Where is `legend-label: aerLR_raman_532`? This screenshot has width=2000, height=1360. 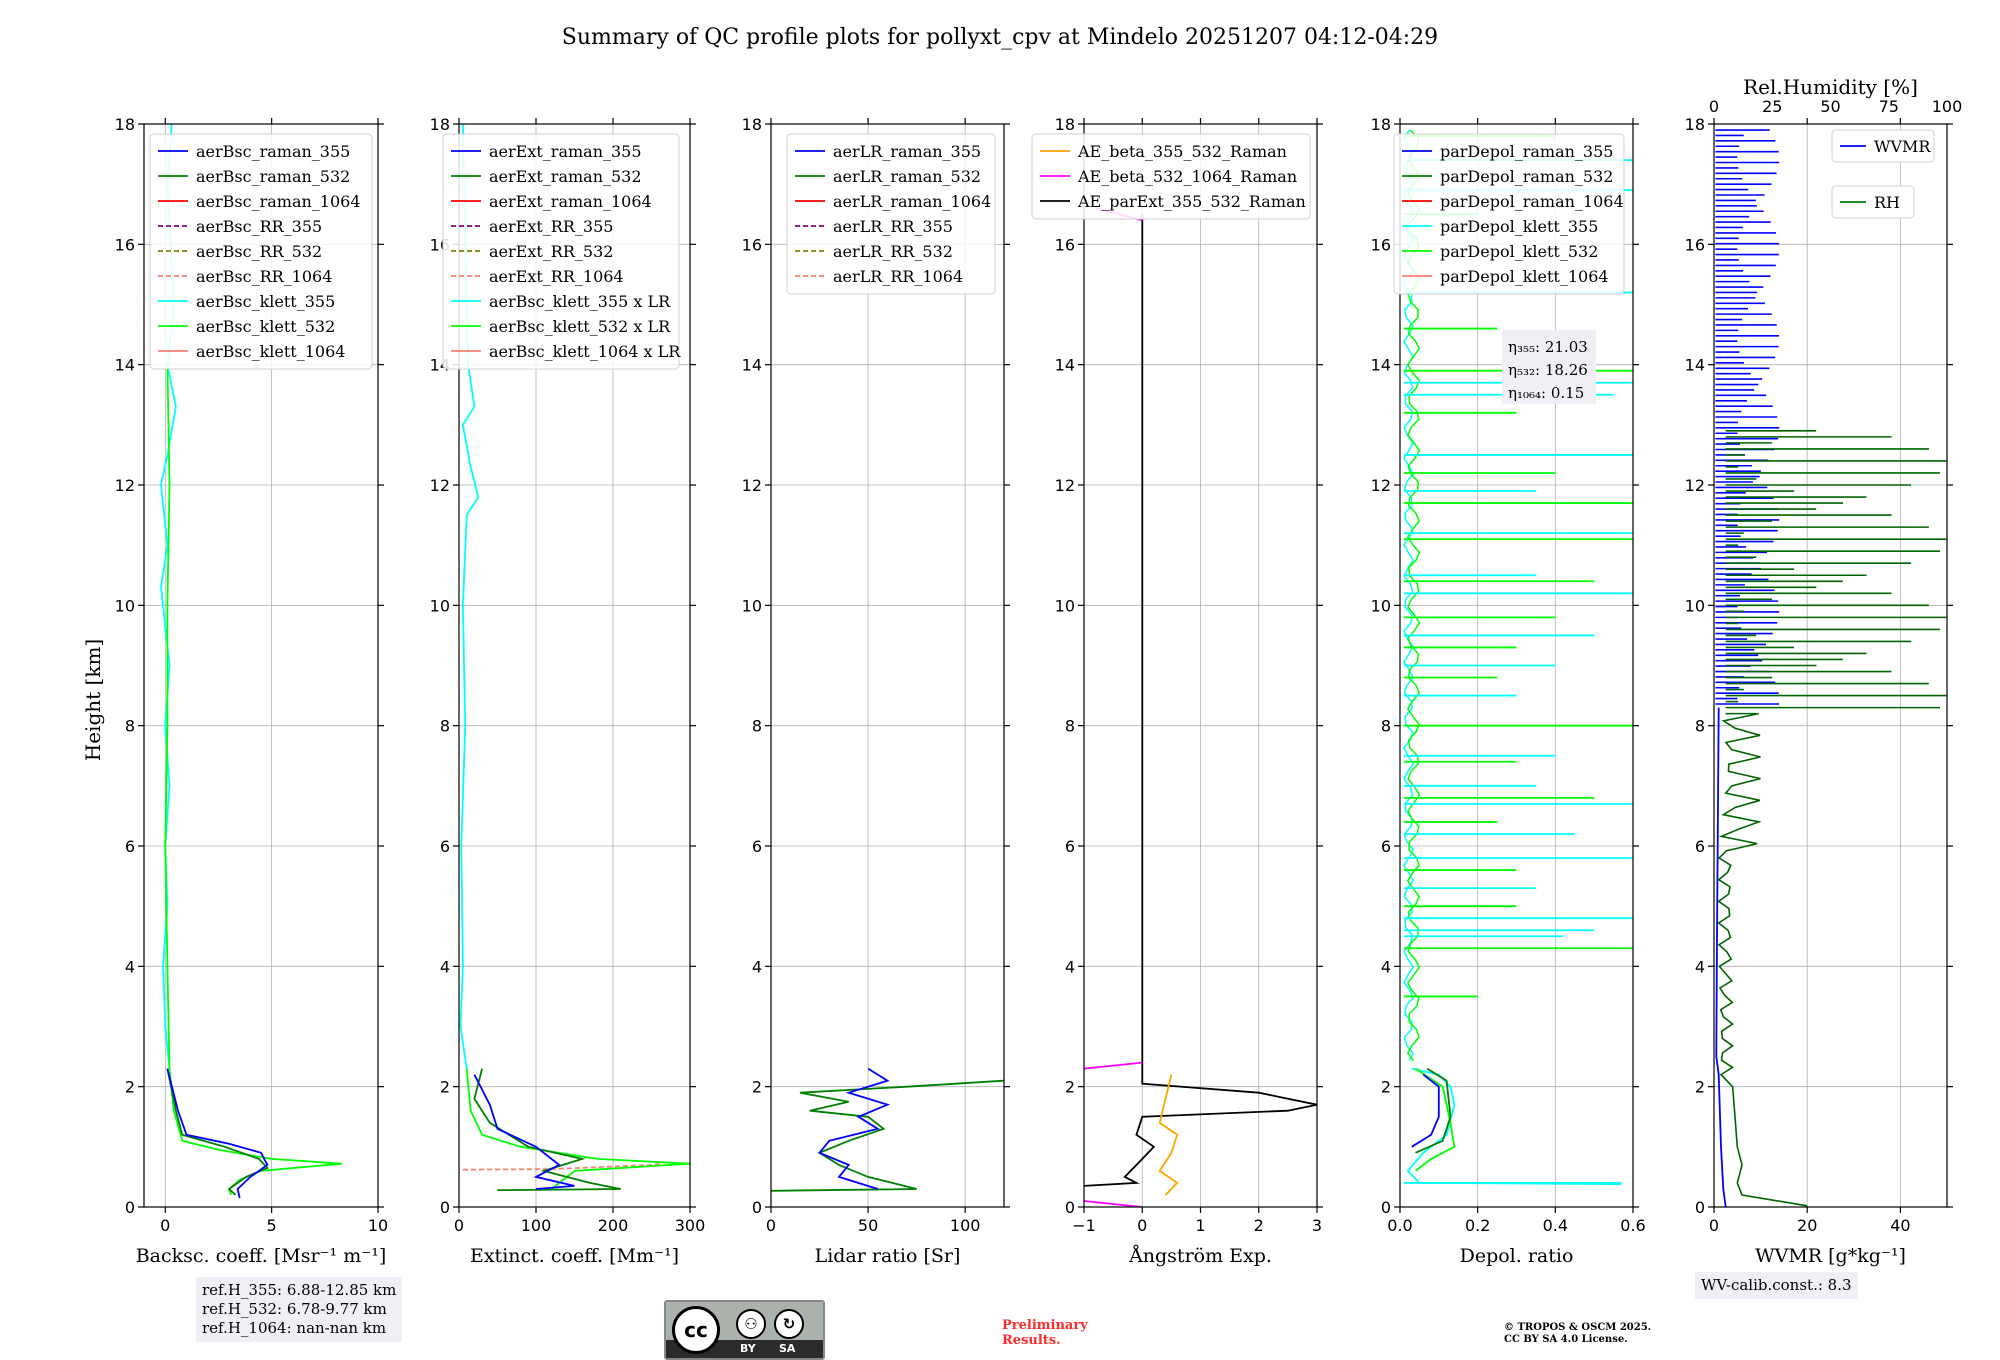
legend-label: aerLR_raman_532 is located at coordinates (907, 176).